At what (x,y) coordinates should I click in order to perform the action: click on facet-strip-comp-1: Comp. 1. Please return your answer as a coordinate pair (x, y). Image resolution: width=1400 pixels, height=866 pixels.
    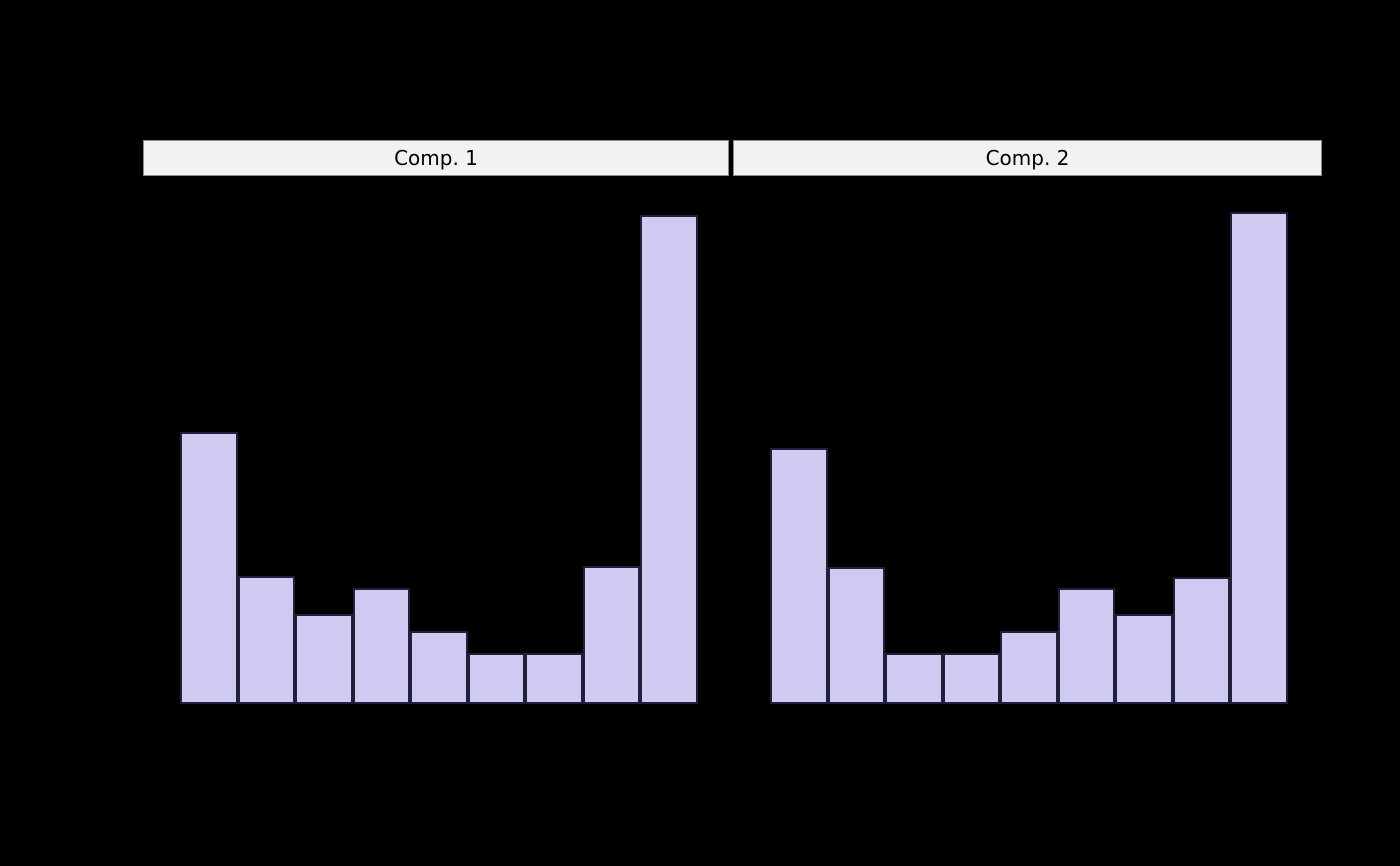
    Looking at the image, I should click on (436, 158).